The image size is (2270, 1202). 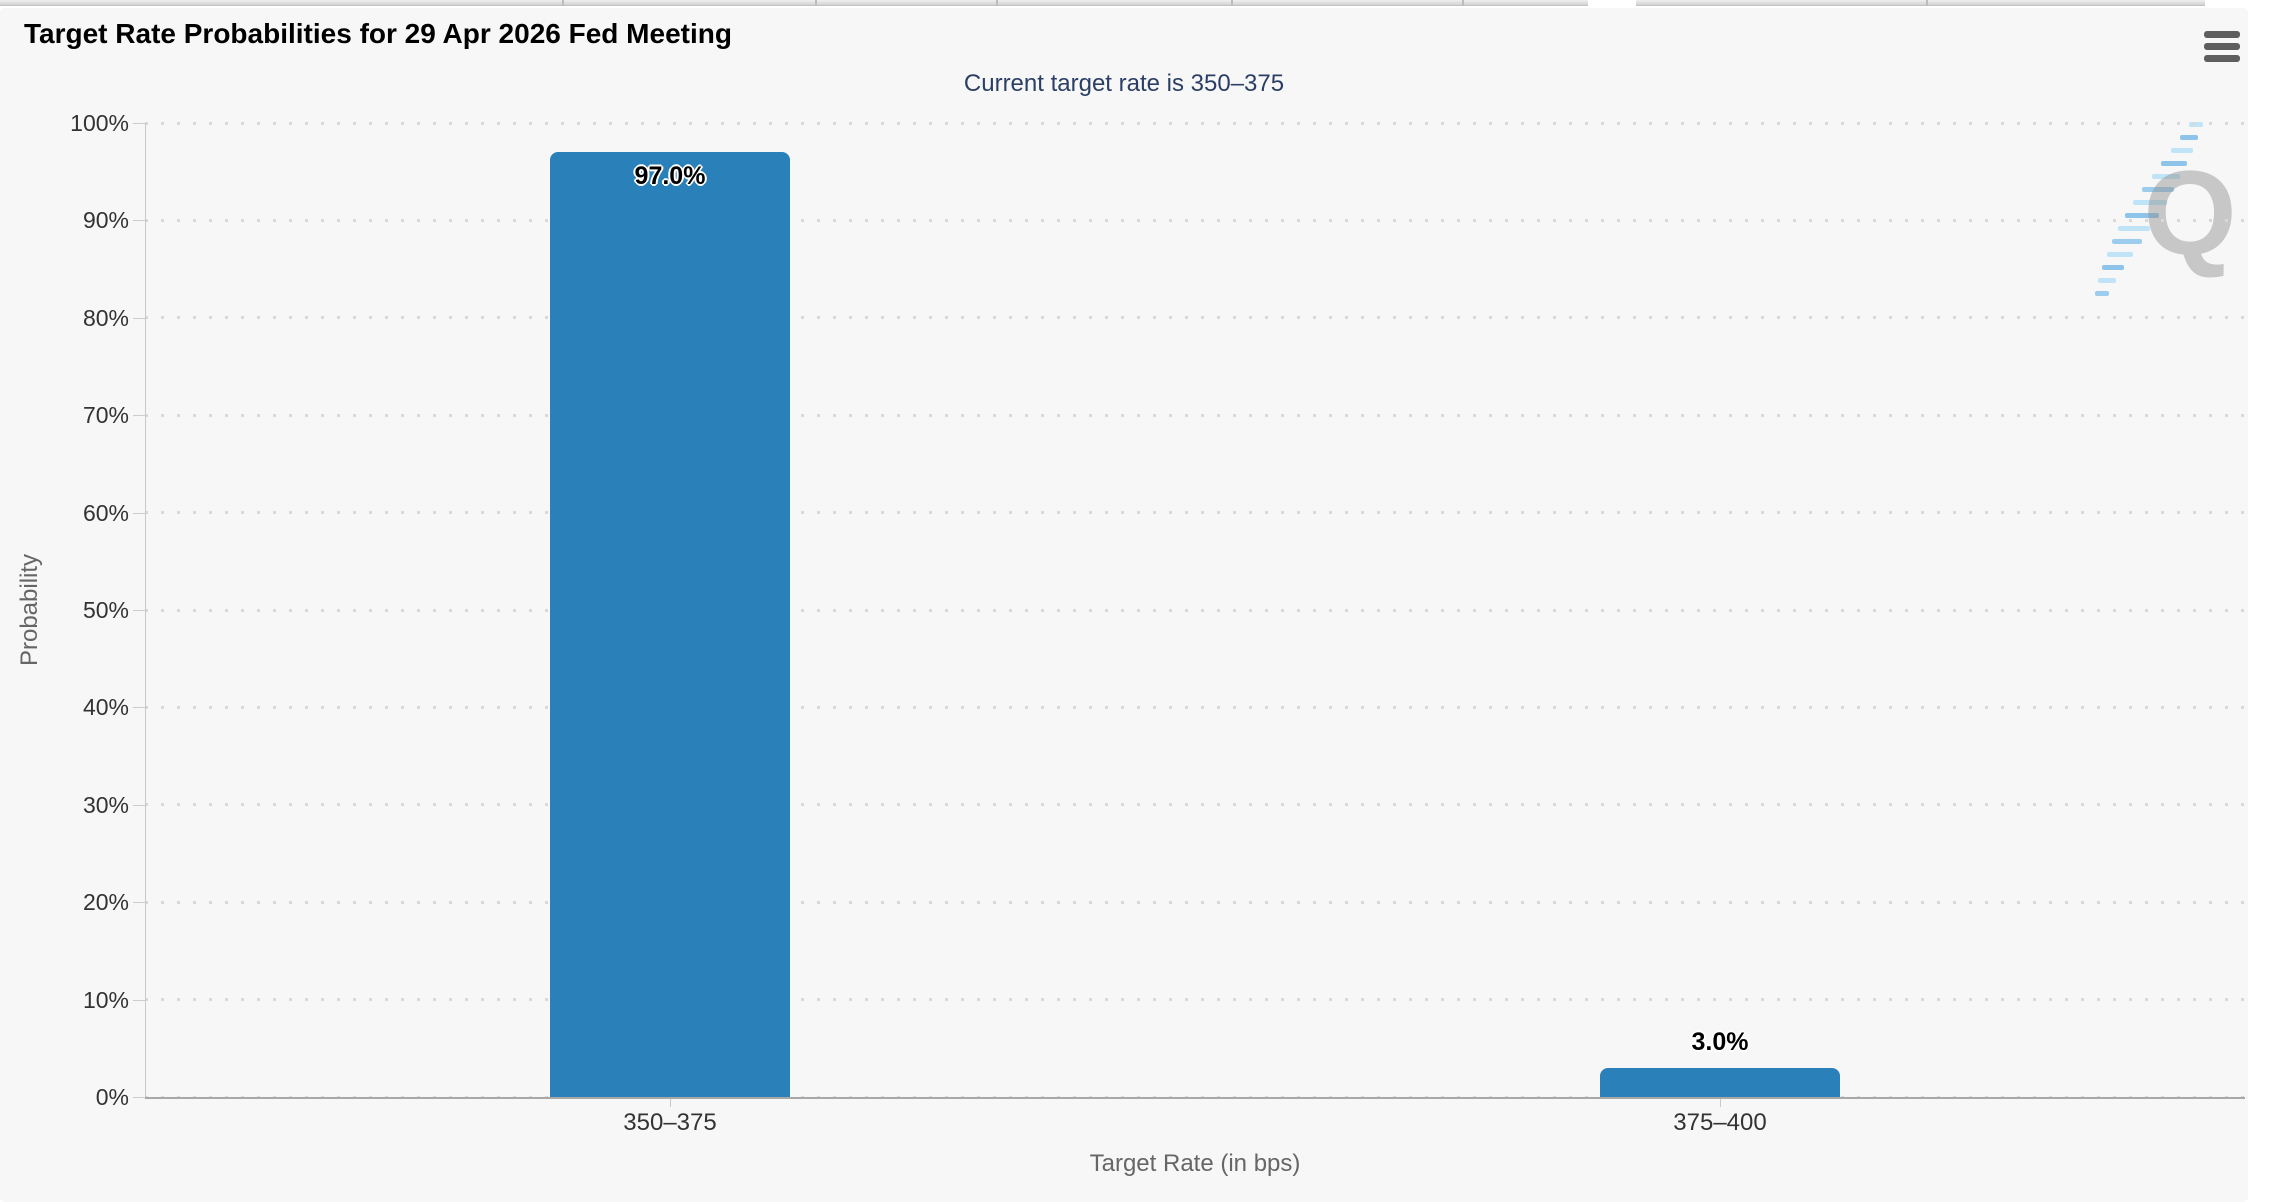 What do you see at coordinates (105, 902) in the screenshot?
I see `y-axis-label: 20%` at bounding box center [105, 902].